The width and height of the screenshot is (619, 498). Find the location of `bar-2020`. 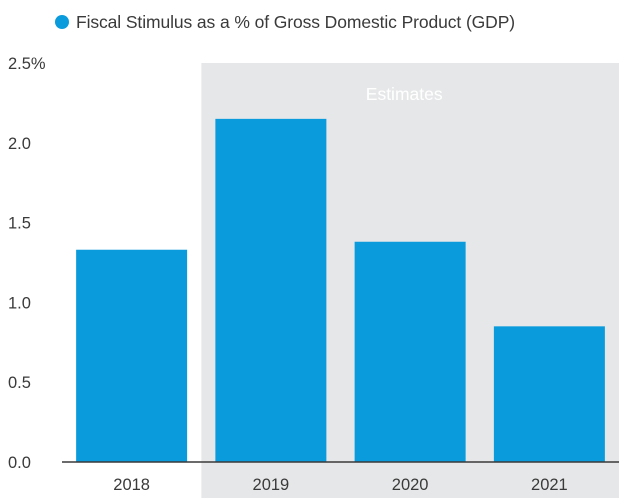

bar-2020 is located at coordinates (410, 351).